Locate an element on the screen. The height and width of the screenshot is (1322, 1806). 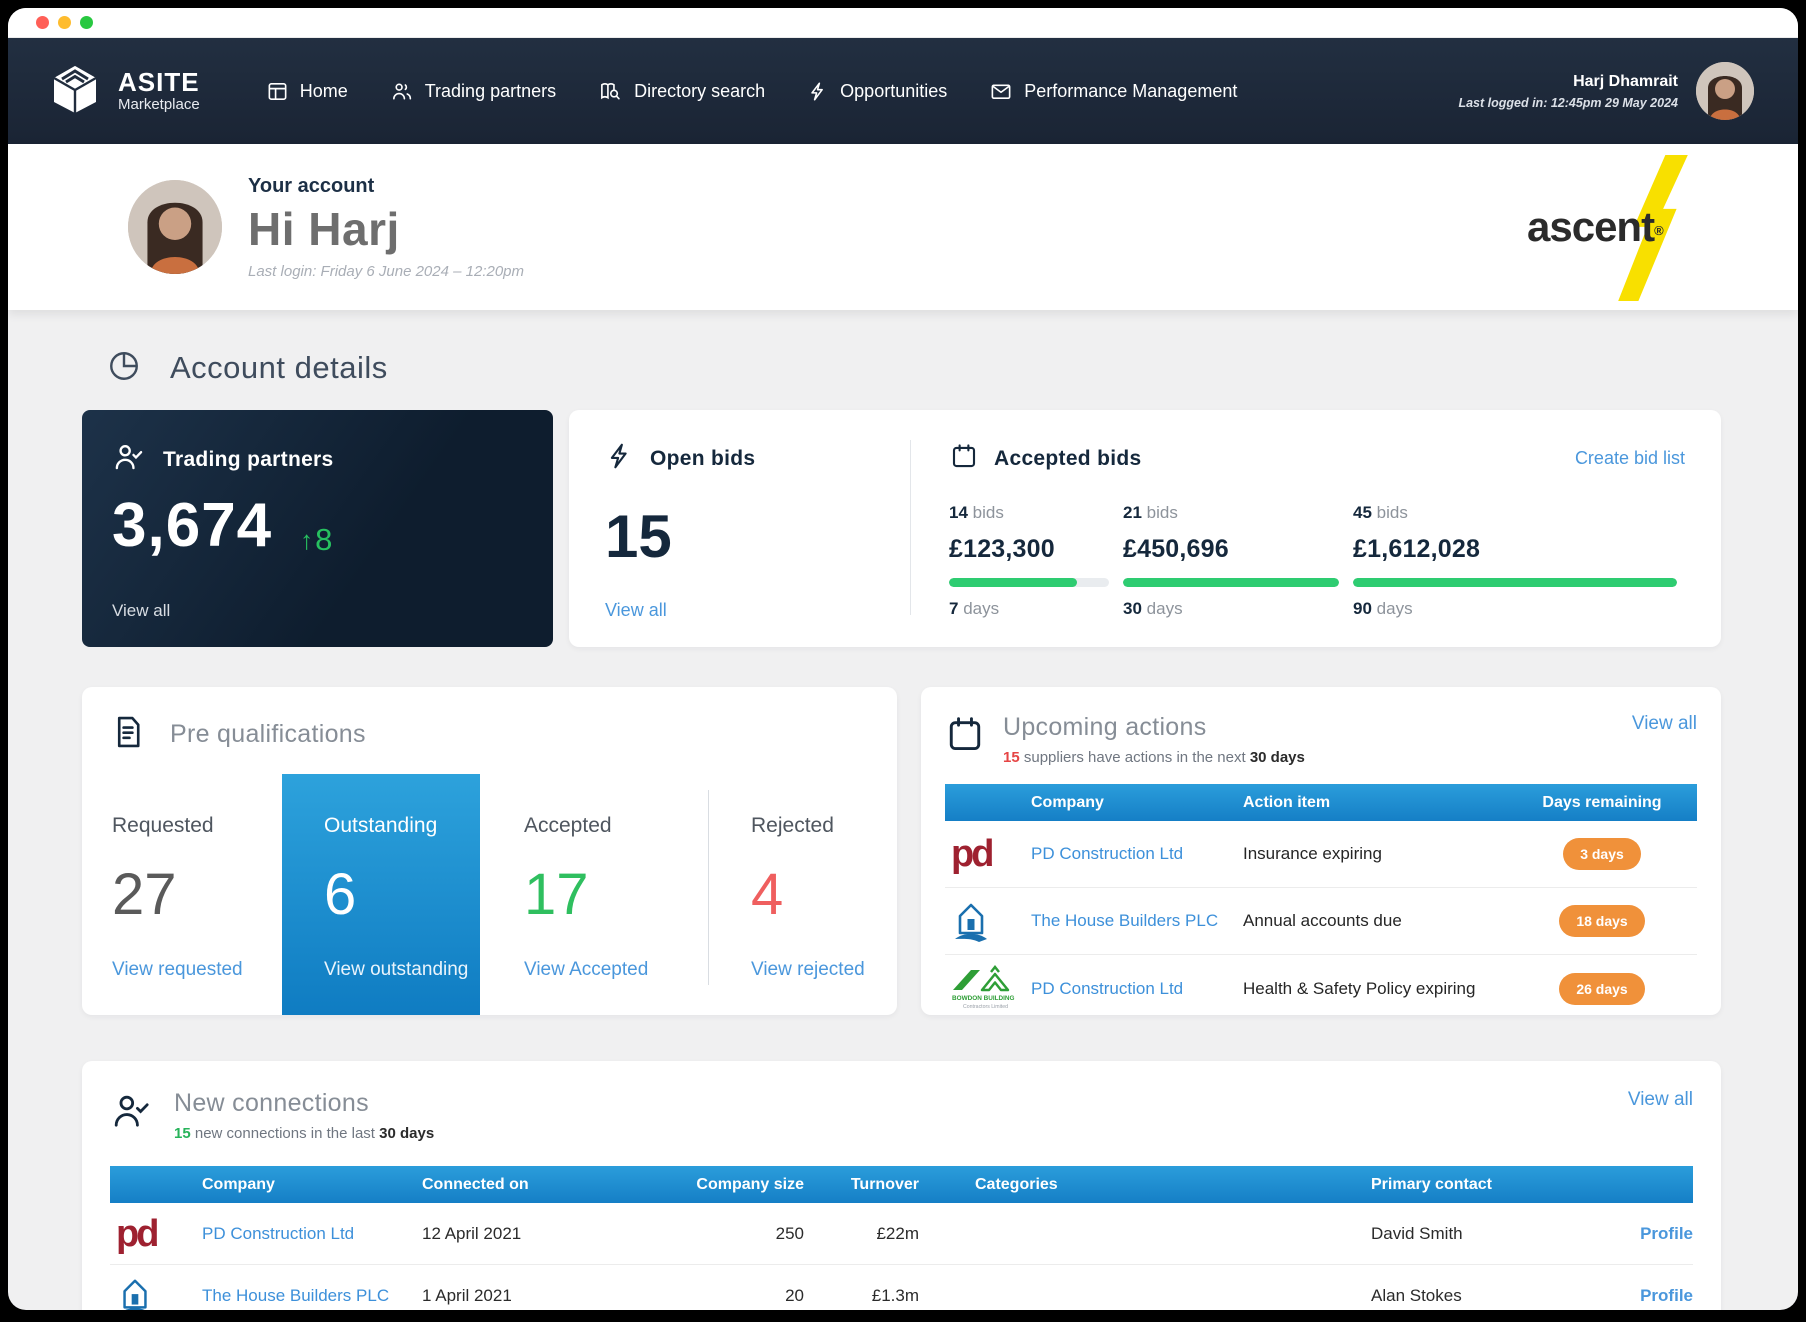
accepted-count: 17 is located at coordinates (556, 894).